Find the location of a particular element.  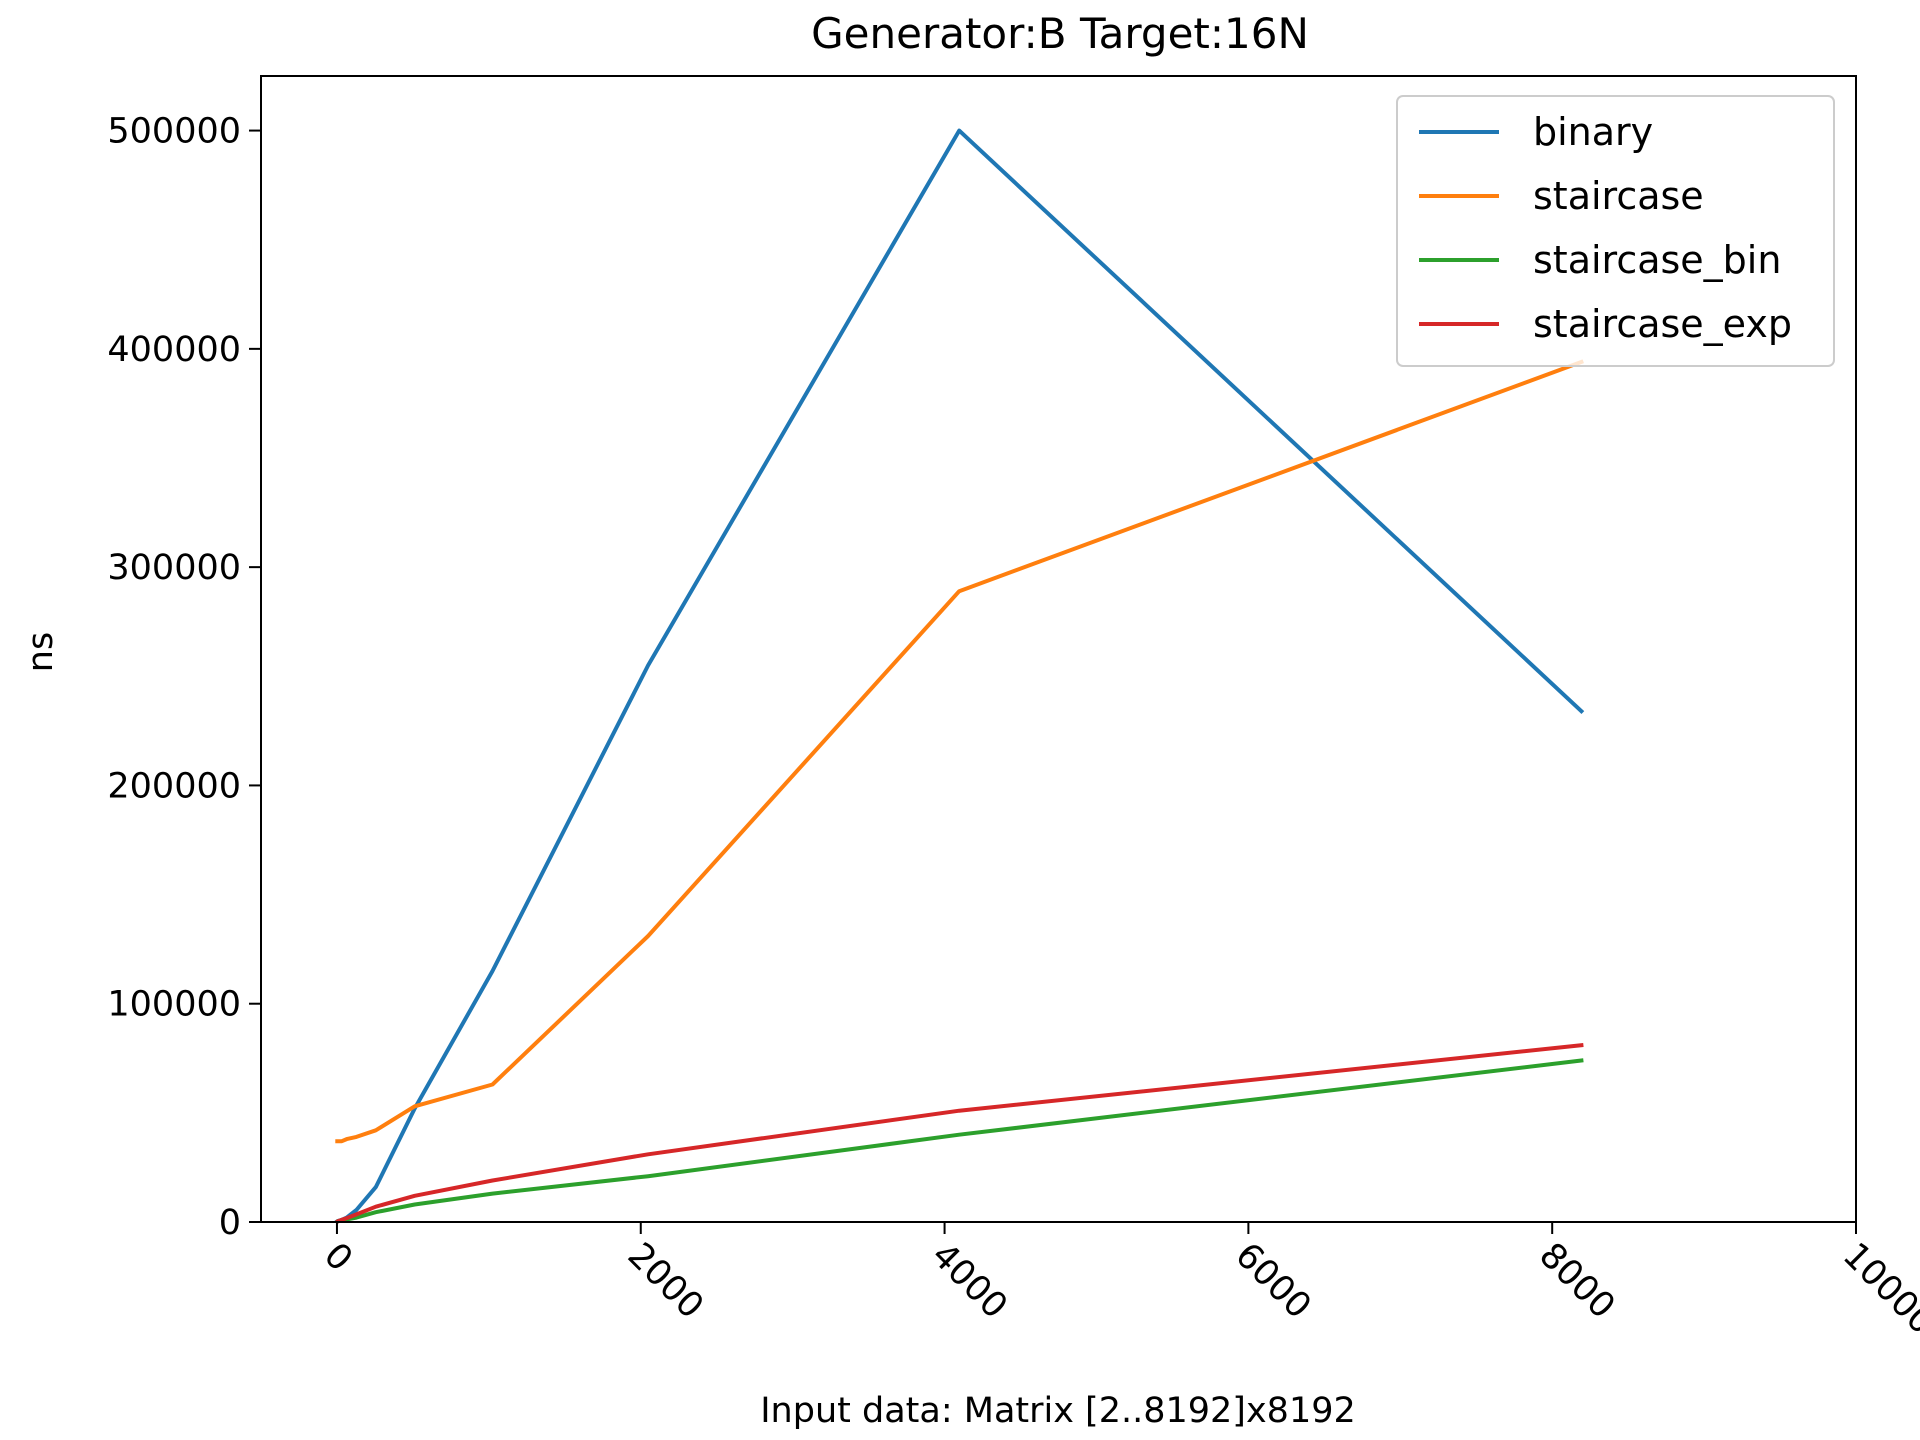

legend-label-binary: binary is located at coordinates (1593, 132).